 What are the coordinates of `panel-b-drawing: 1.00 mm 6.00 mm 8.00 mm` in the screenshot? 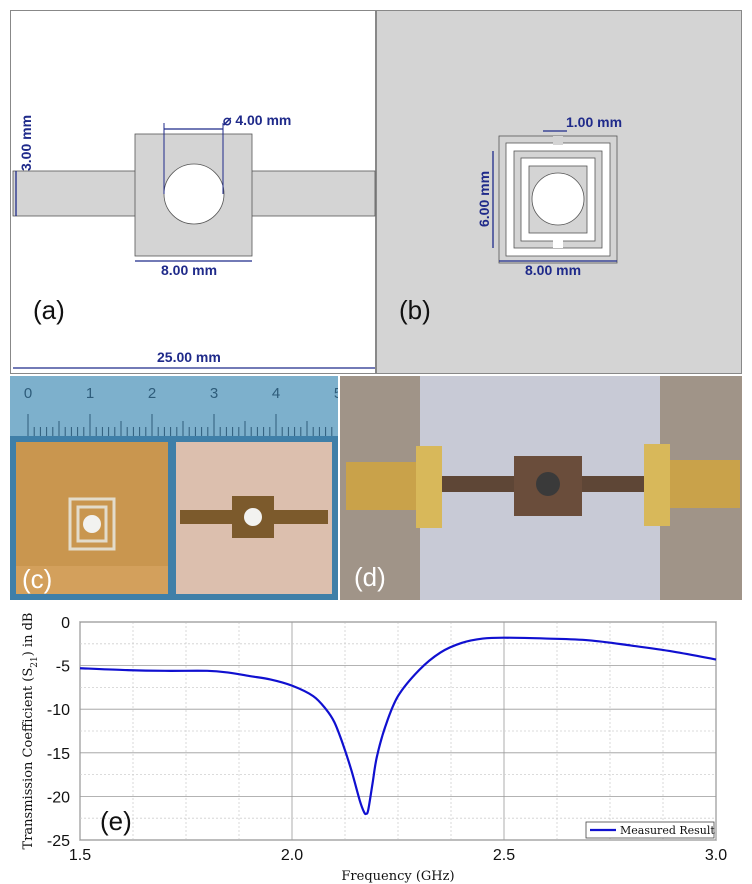 It's located at (549, 196).